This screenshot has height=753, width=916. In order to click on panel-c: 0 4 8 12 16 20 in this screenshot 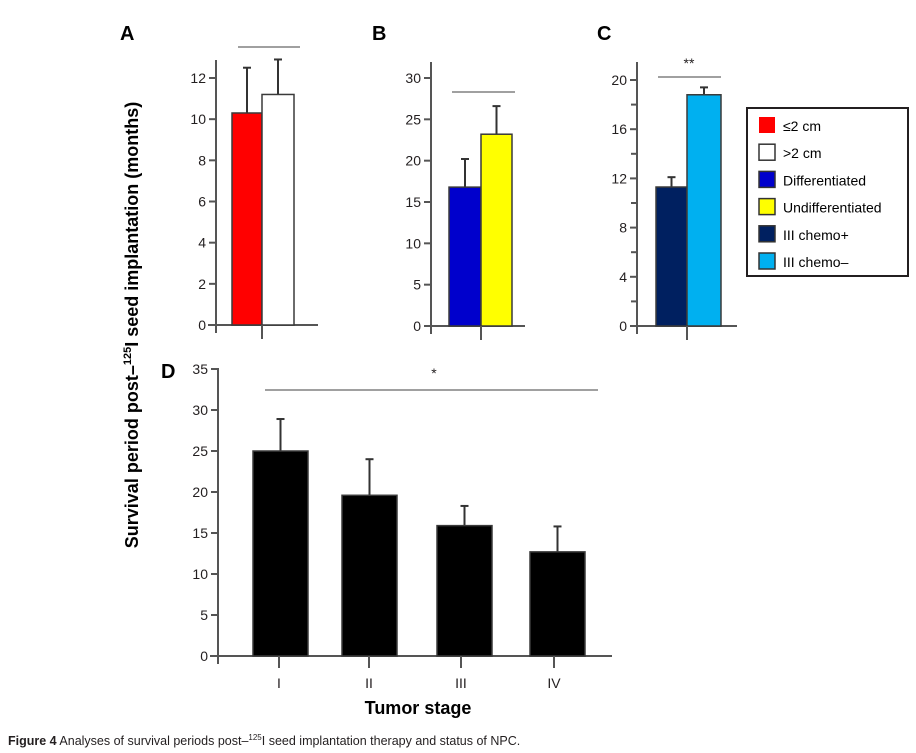, I will do `click(674, 201)`.